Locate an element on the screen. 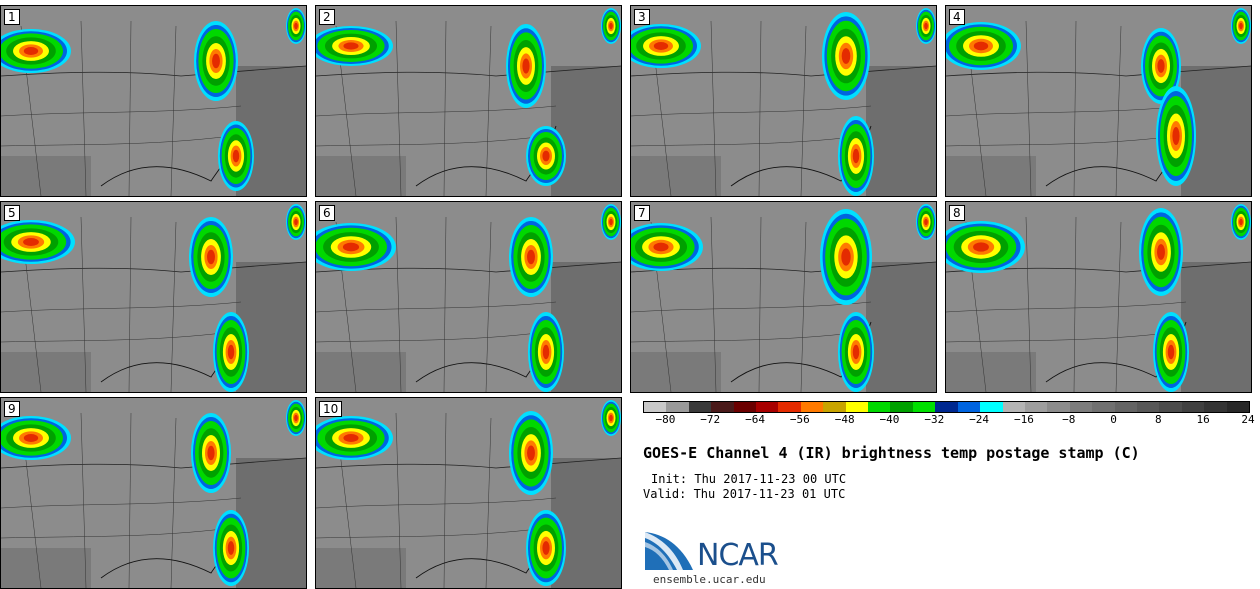  postage-stamp-panel: 9 is located at coordinates (153, 493).